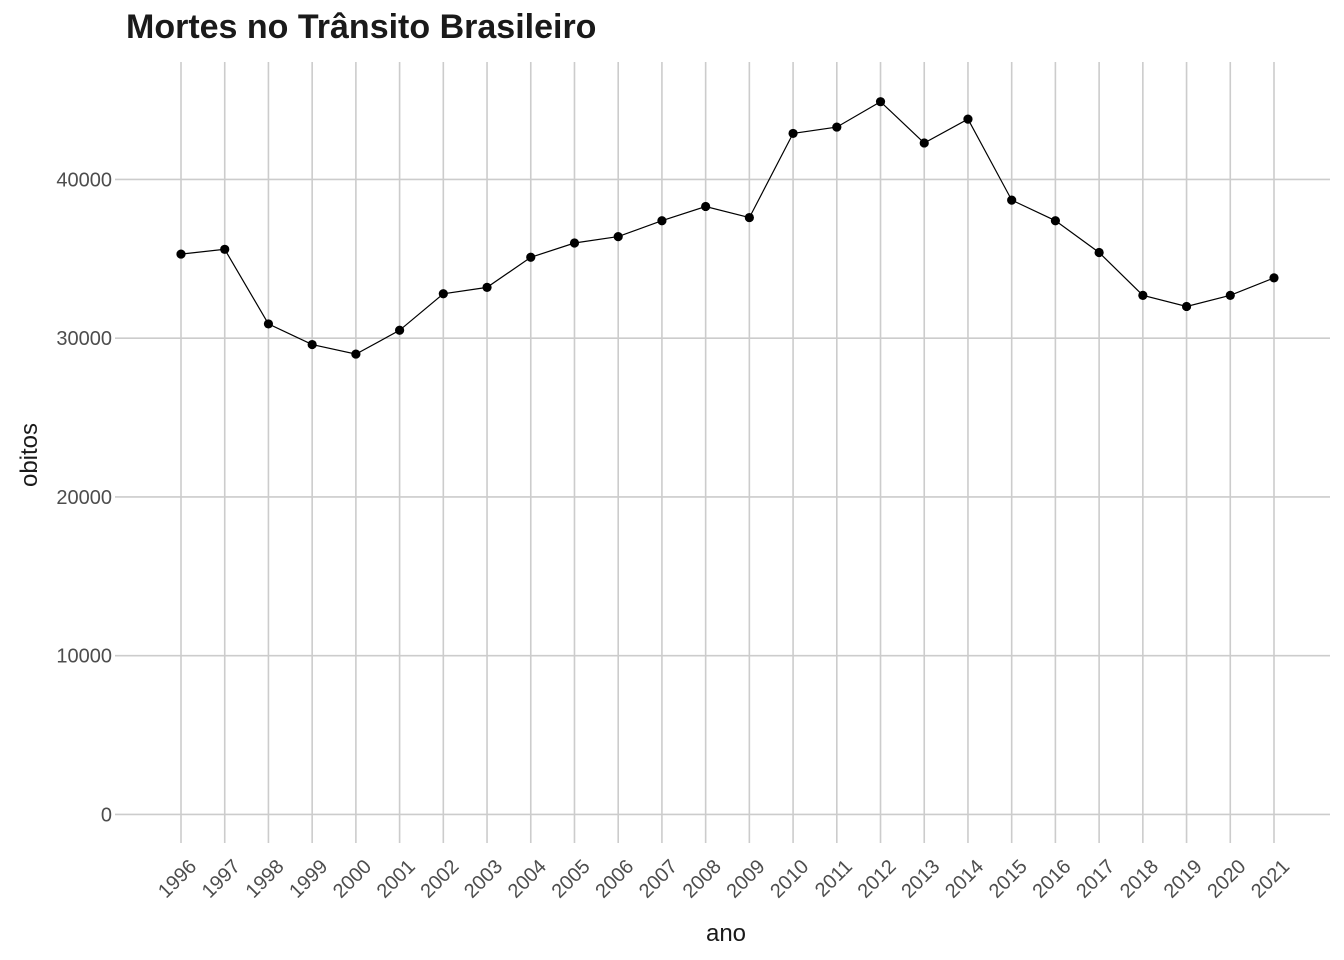 This screenshot has height=960, width=1344. What do you see at coordinates (1183, 879) in the screenshot?
I see `x-tick-label: 2019` at bounding box center [1183, 879].